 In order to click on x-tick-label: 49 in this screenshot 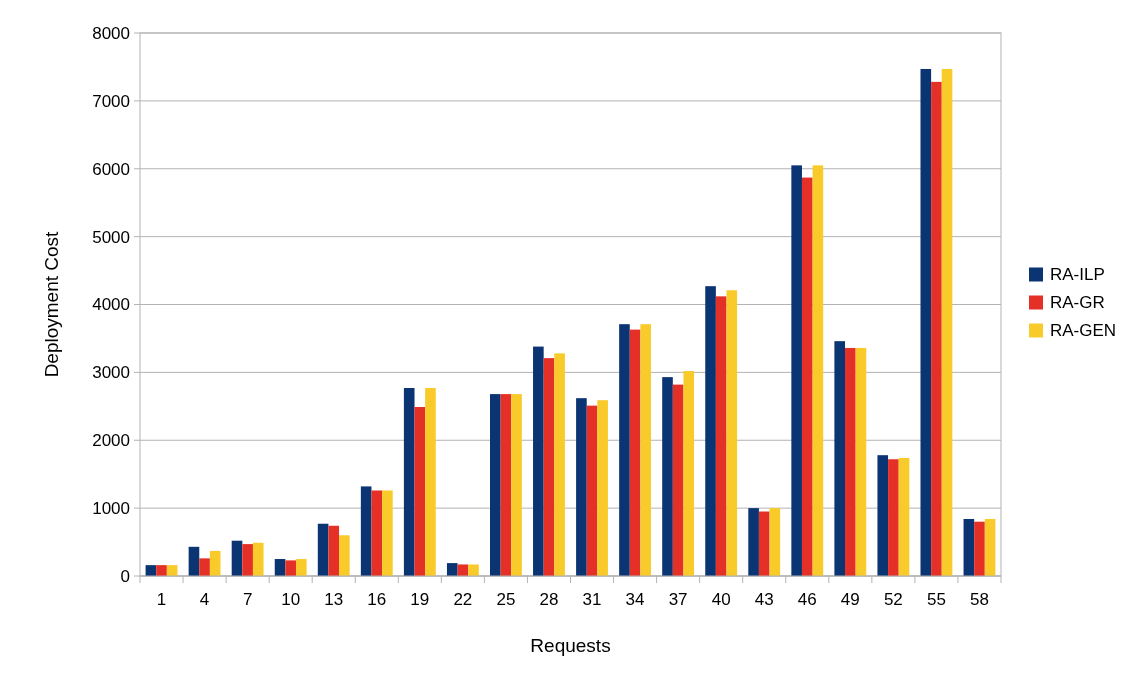, I will do `click(850, 599)`.